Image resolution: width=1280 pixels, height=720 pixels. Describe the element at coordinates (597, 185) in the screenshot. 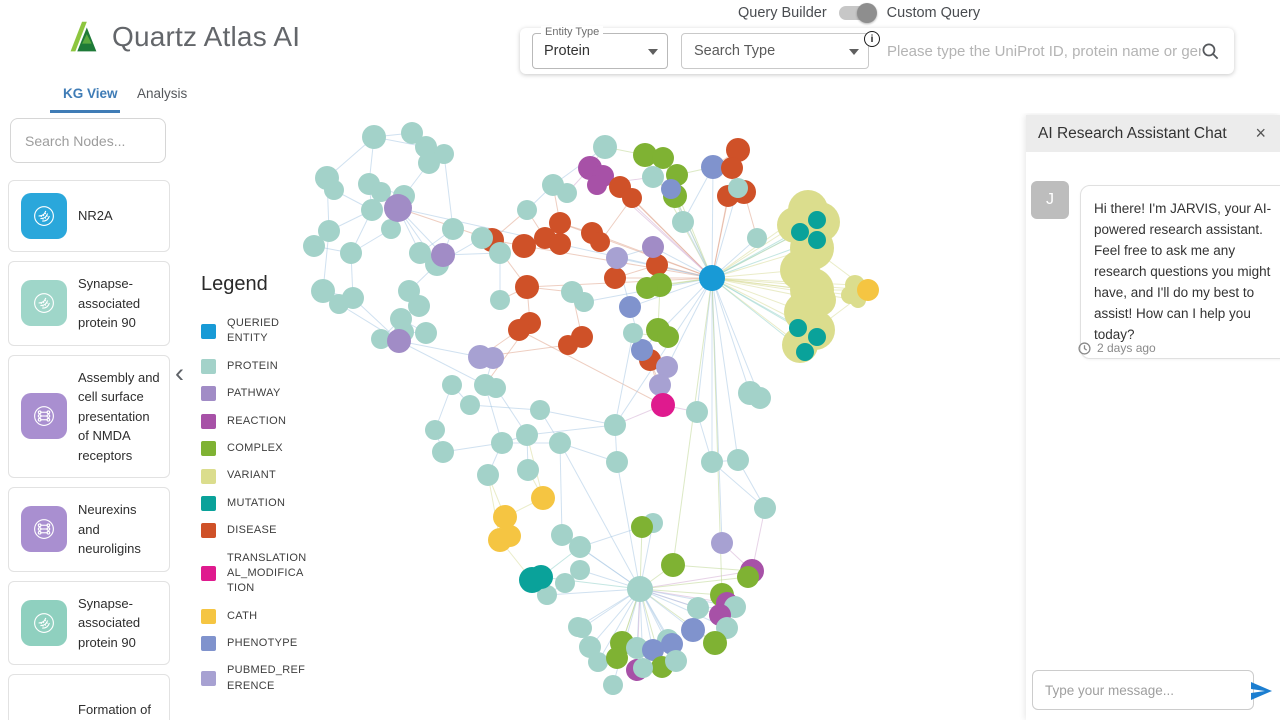

I see `graph-node-reaction` at that location.